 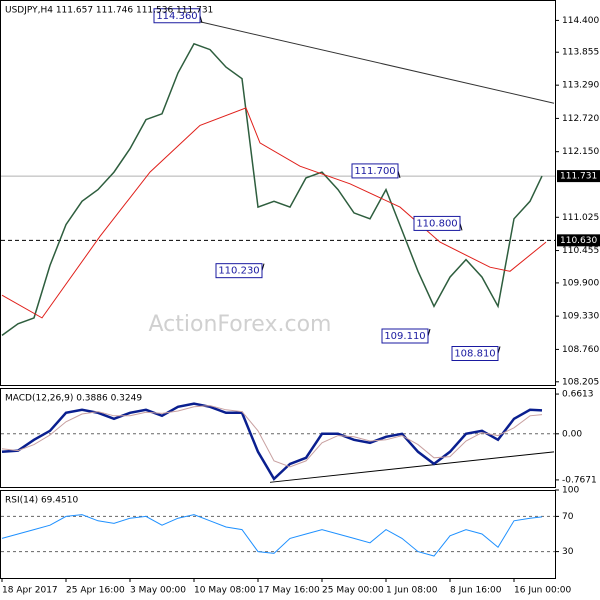 What do you see at coordinates (225, 591) in the screenshot?
I see `x-tick-label: 10 May 08:00` at bounding box center [225, 591].